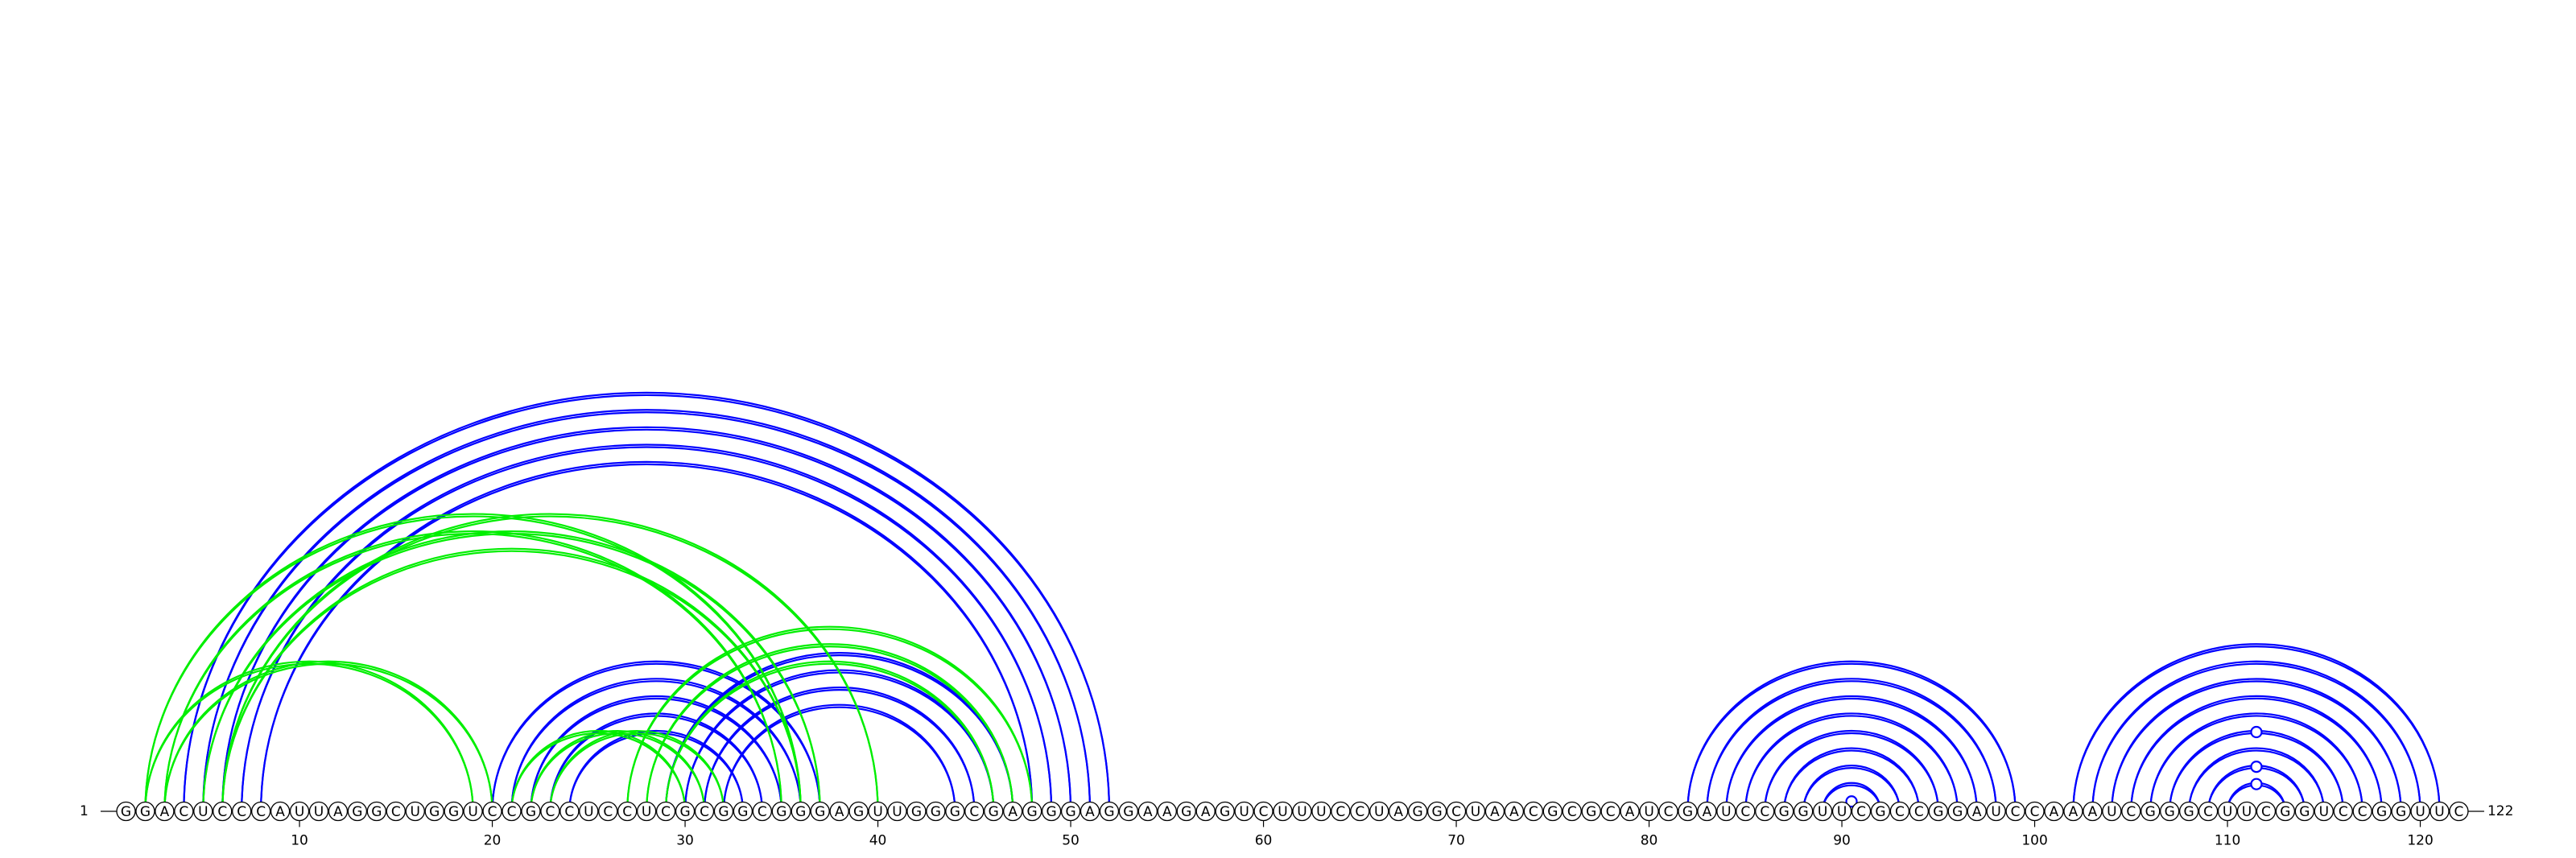  Describe the element at coordinates (2256, 732) in the screenshot. I see `arc-marker` at that location.